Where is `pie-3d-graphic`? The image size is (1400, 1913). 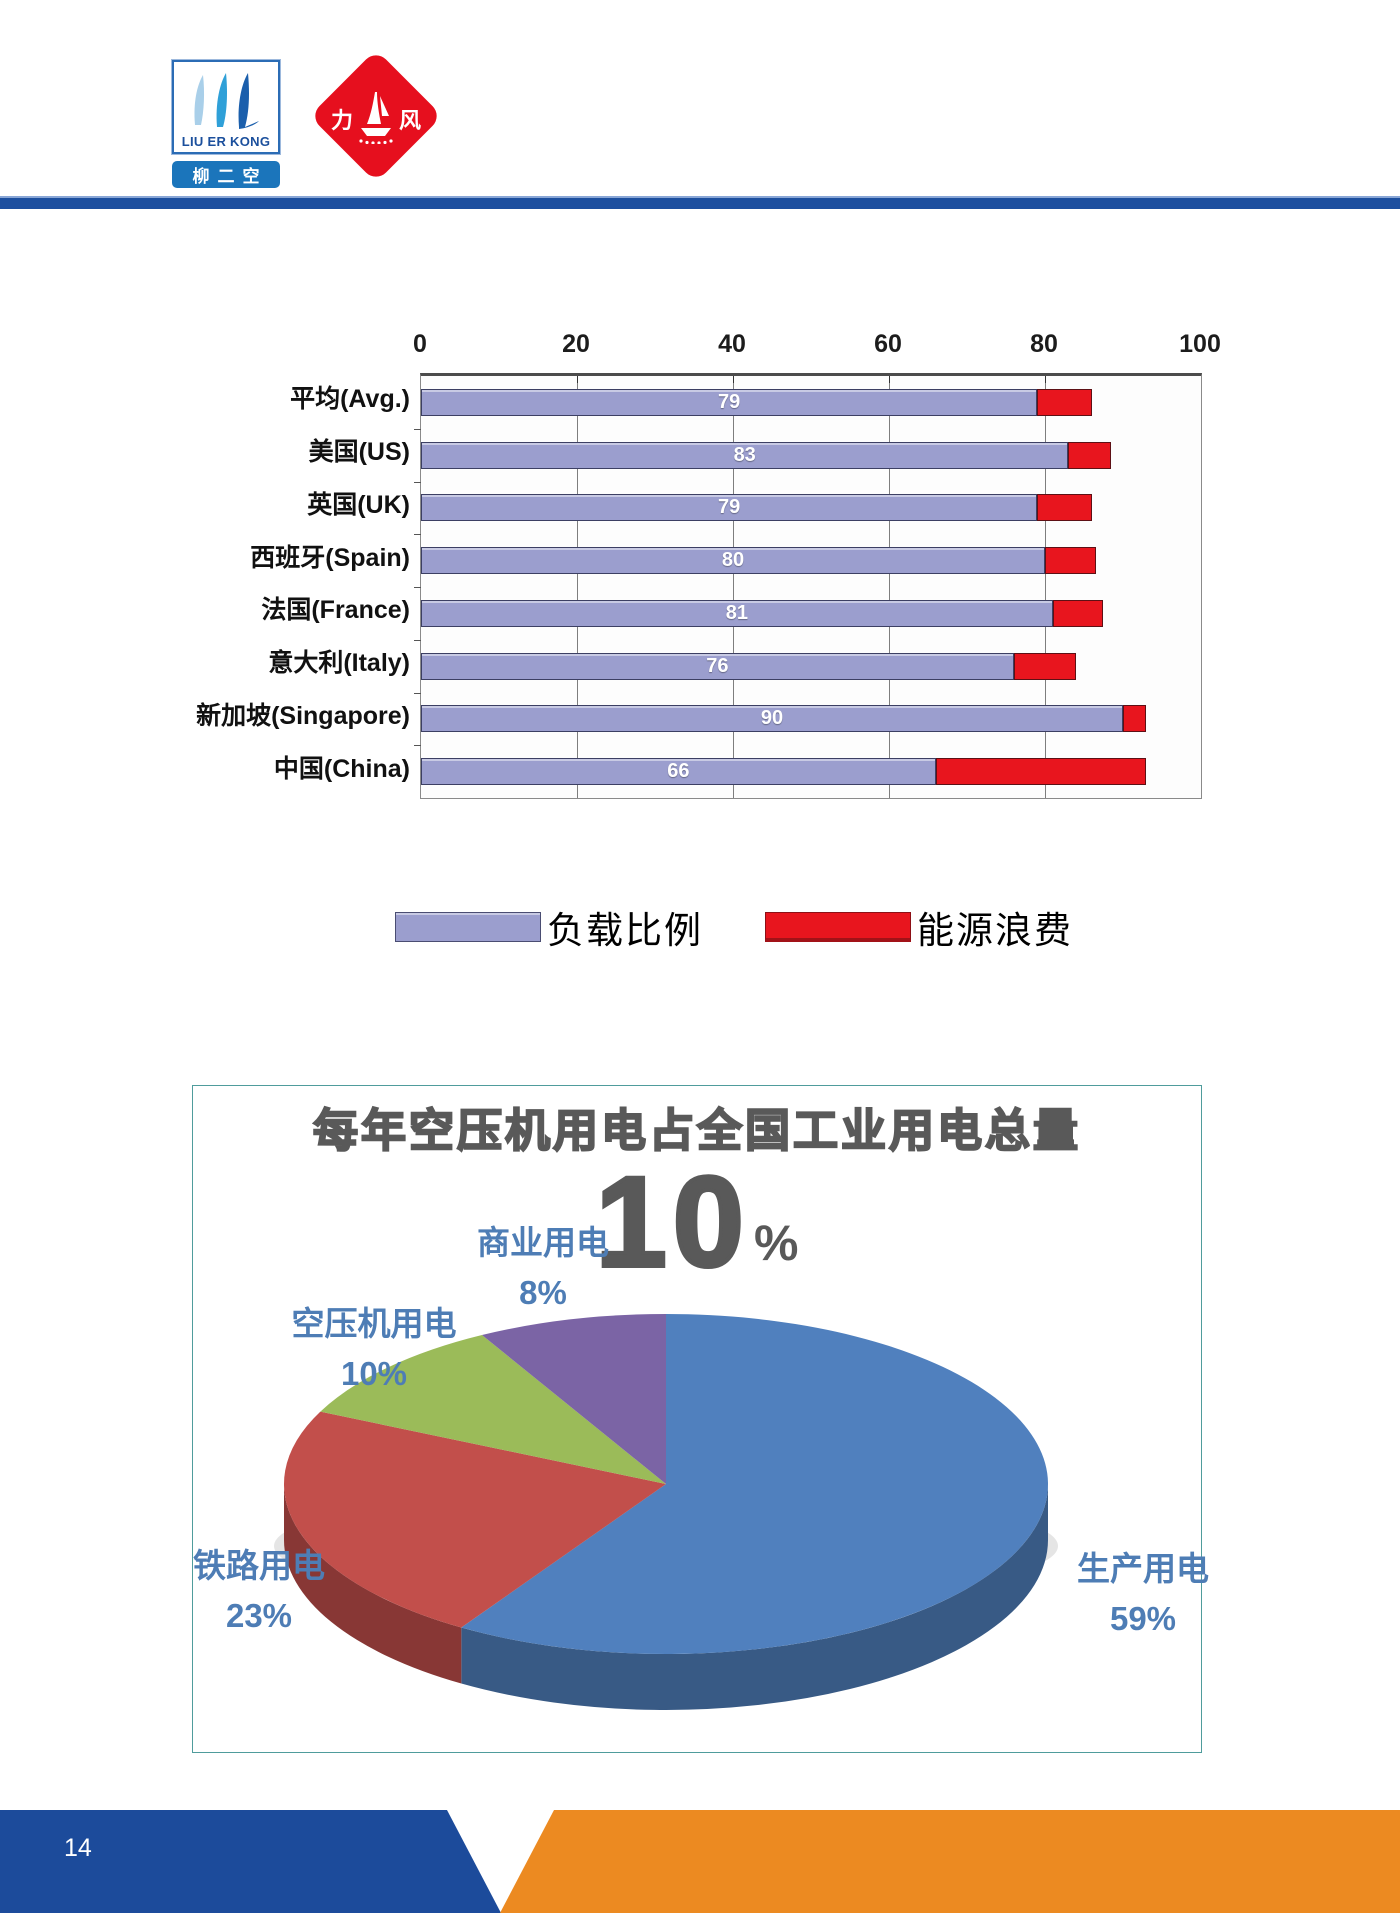 pie-3d-graphic is located at coordinates (666, 1512).